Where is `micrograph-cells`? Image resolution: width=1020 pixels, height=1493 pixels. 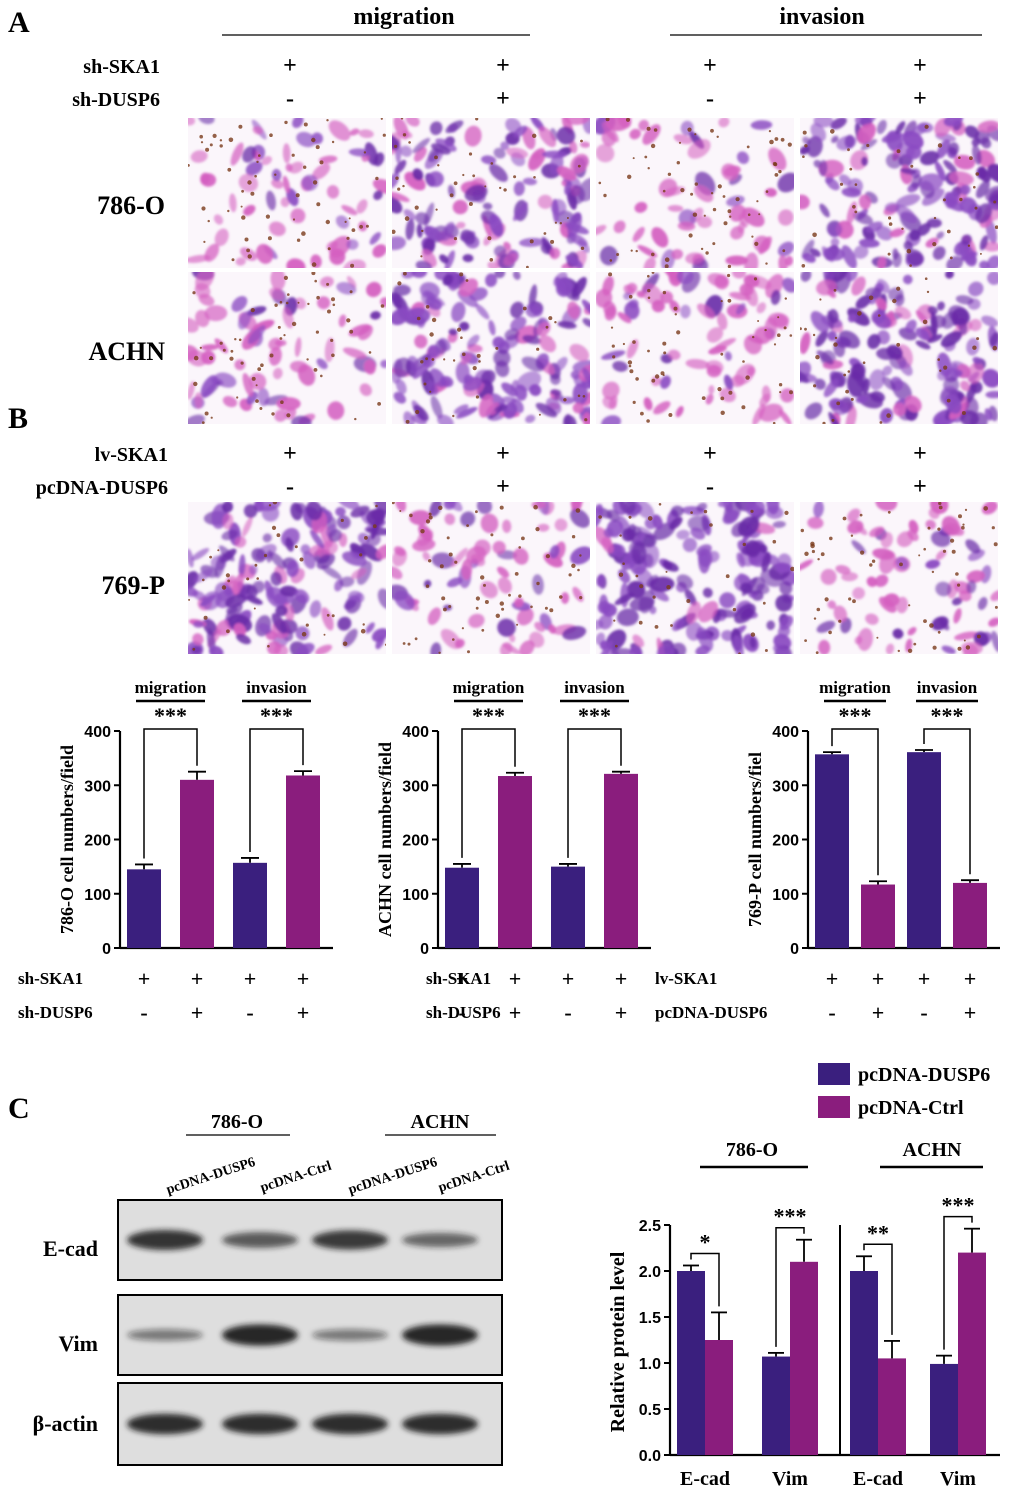
micrograph-cells is located at coordinates (491, 348).